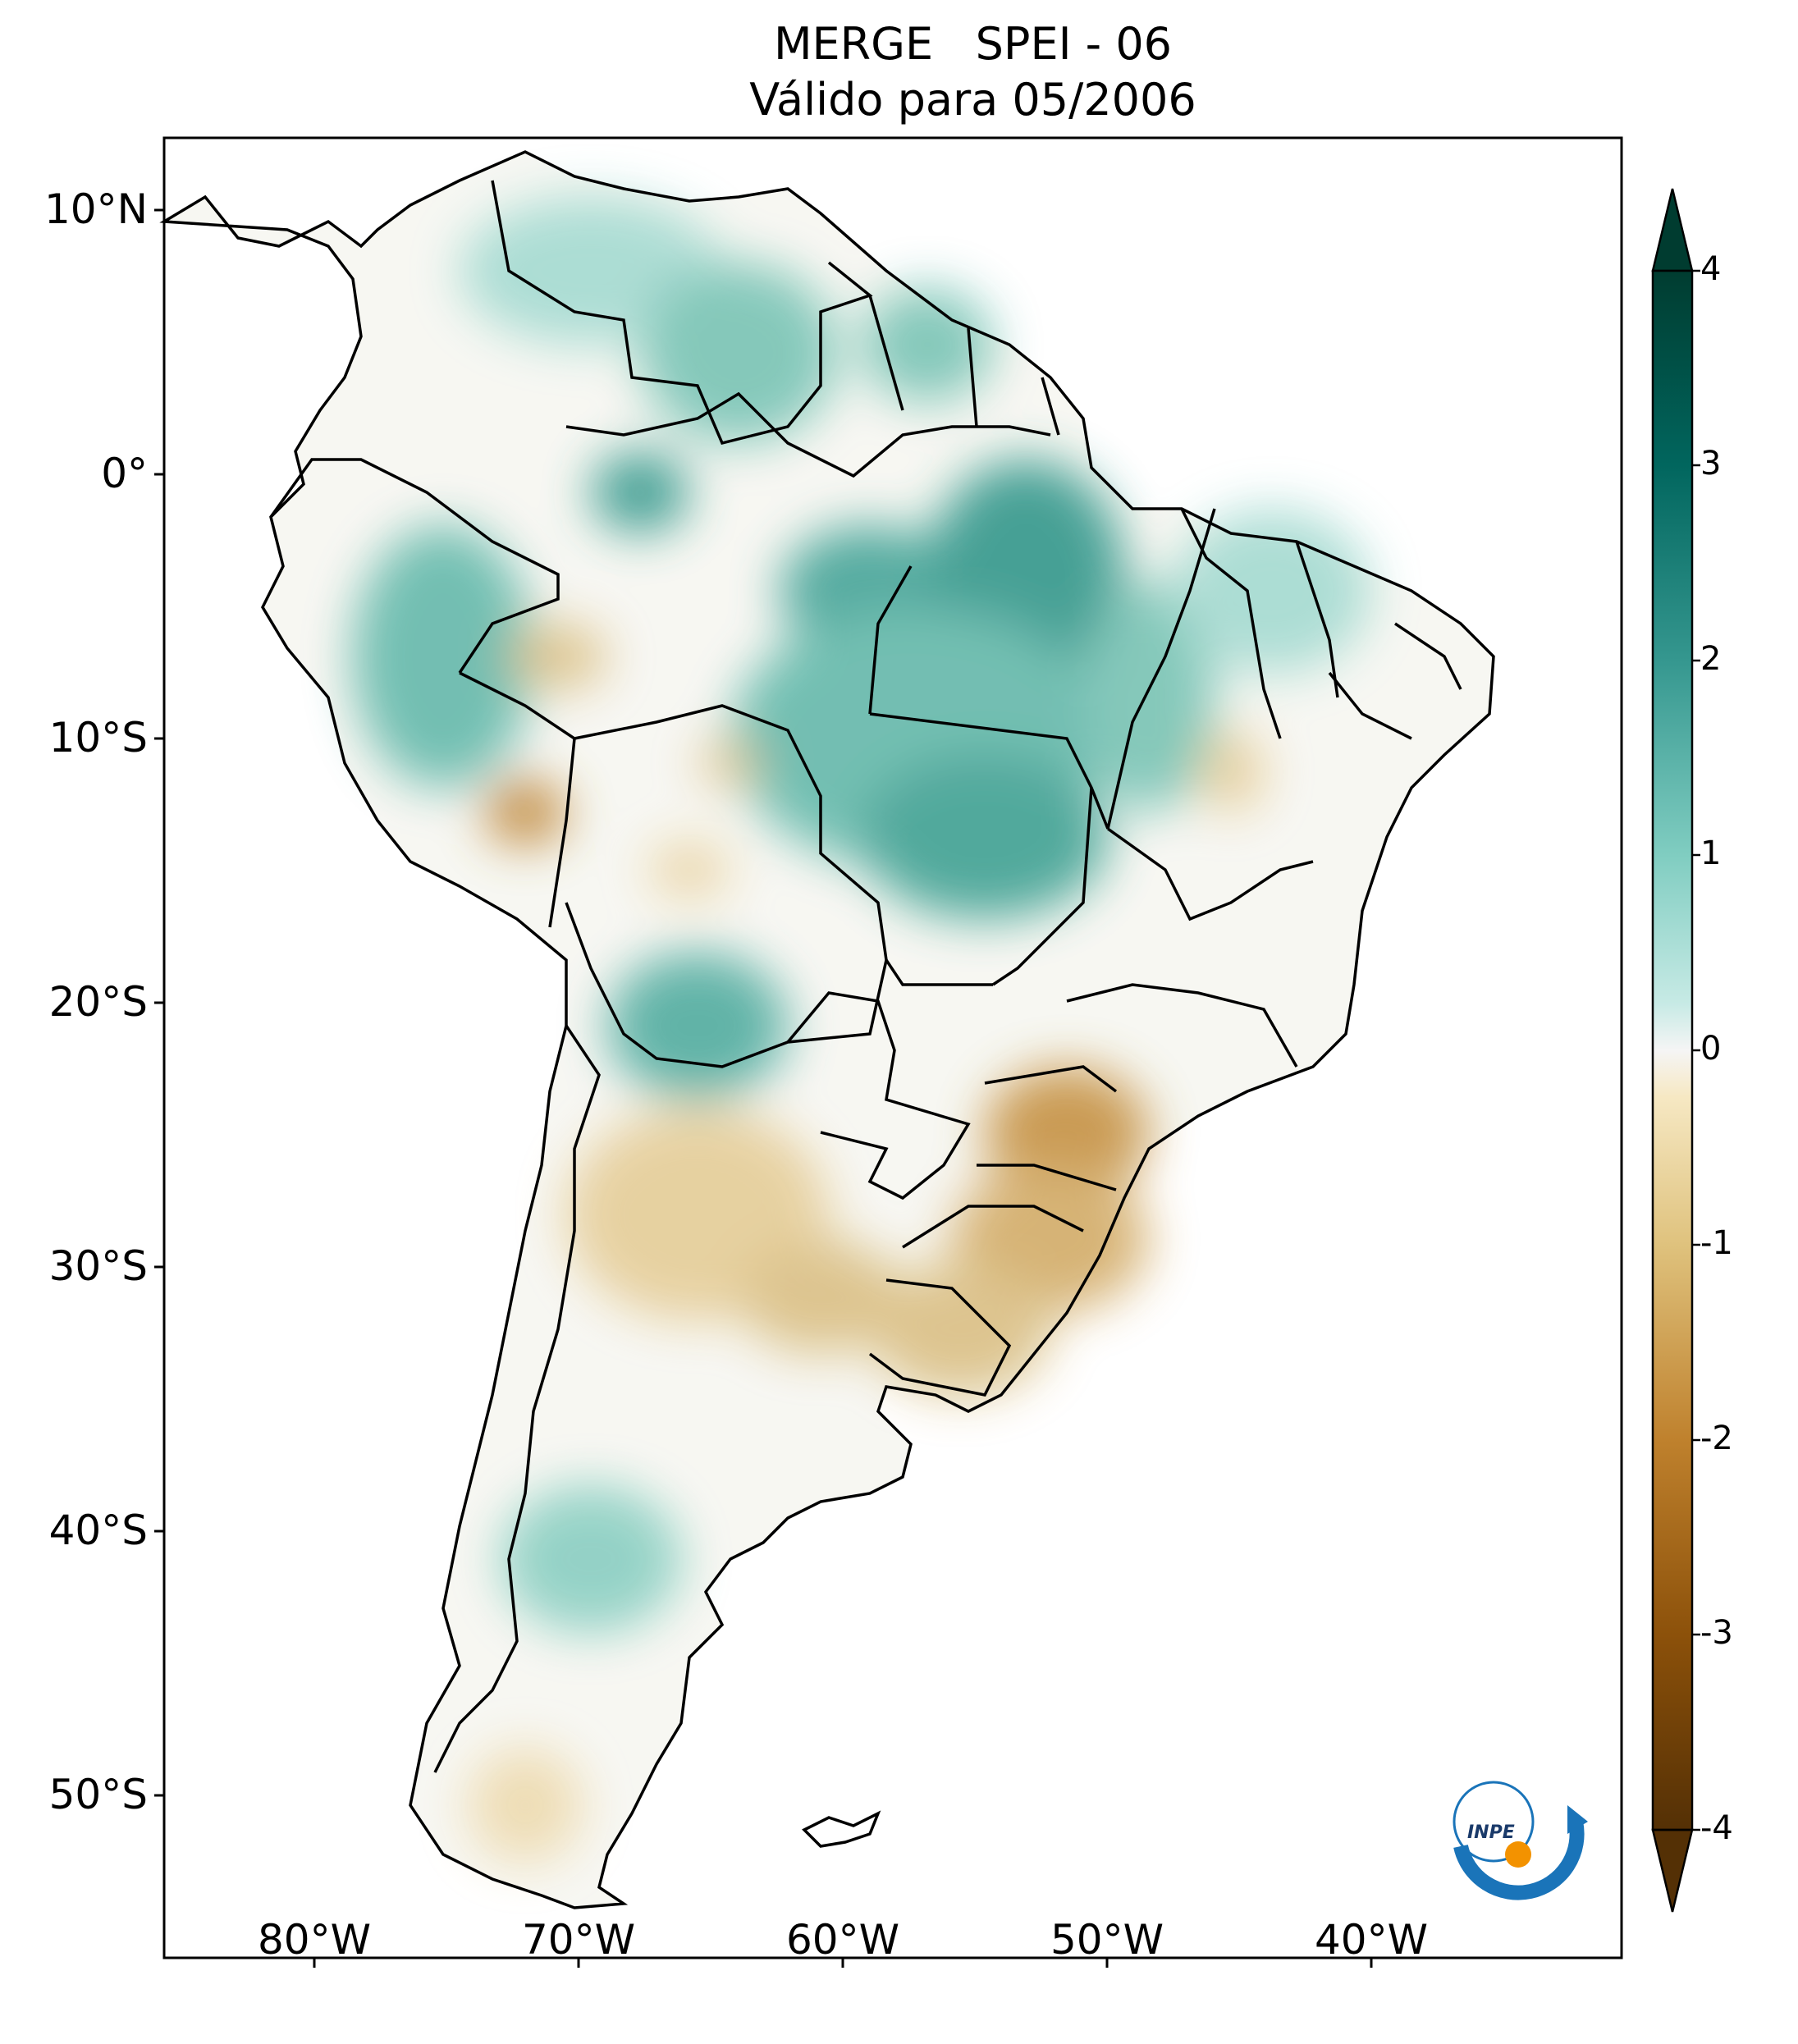  What do you see at coordinates (98, 1794) in the screenshot?
I see `lat-label-50s: 50°S` at bounding box center [98, 1794].